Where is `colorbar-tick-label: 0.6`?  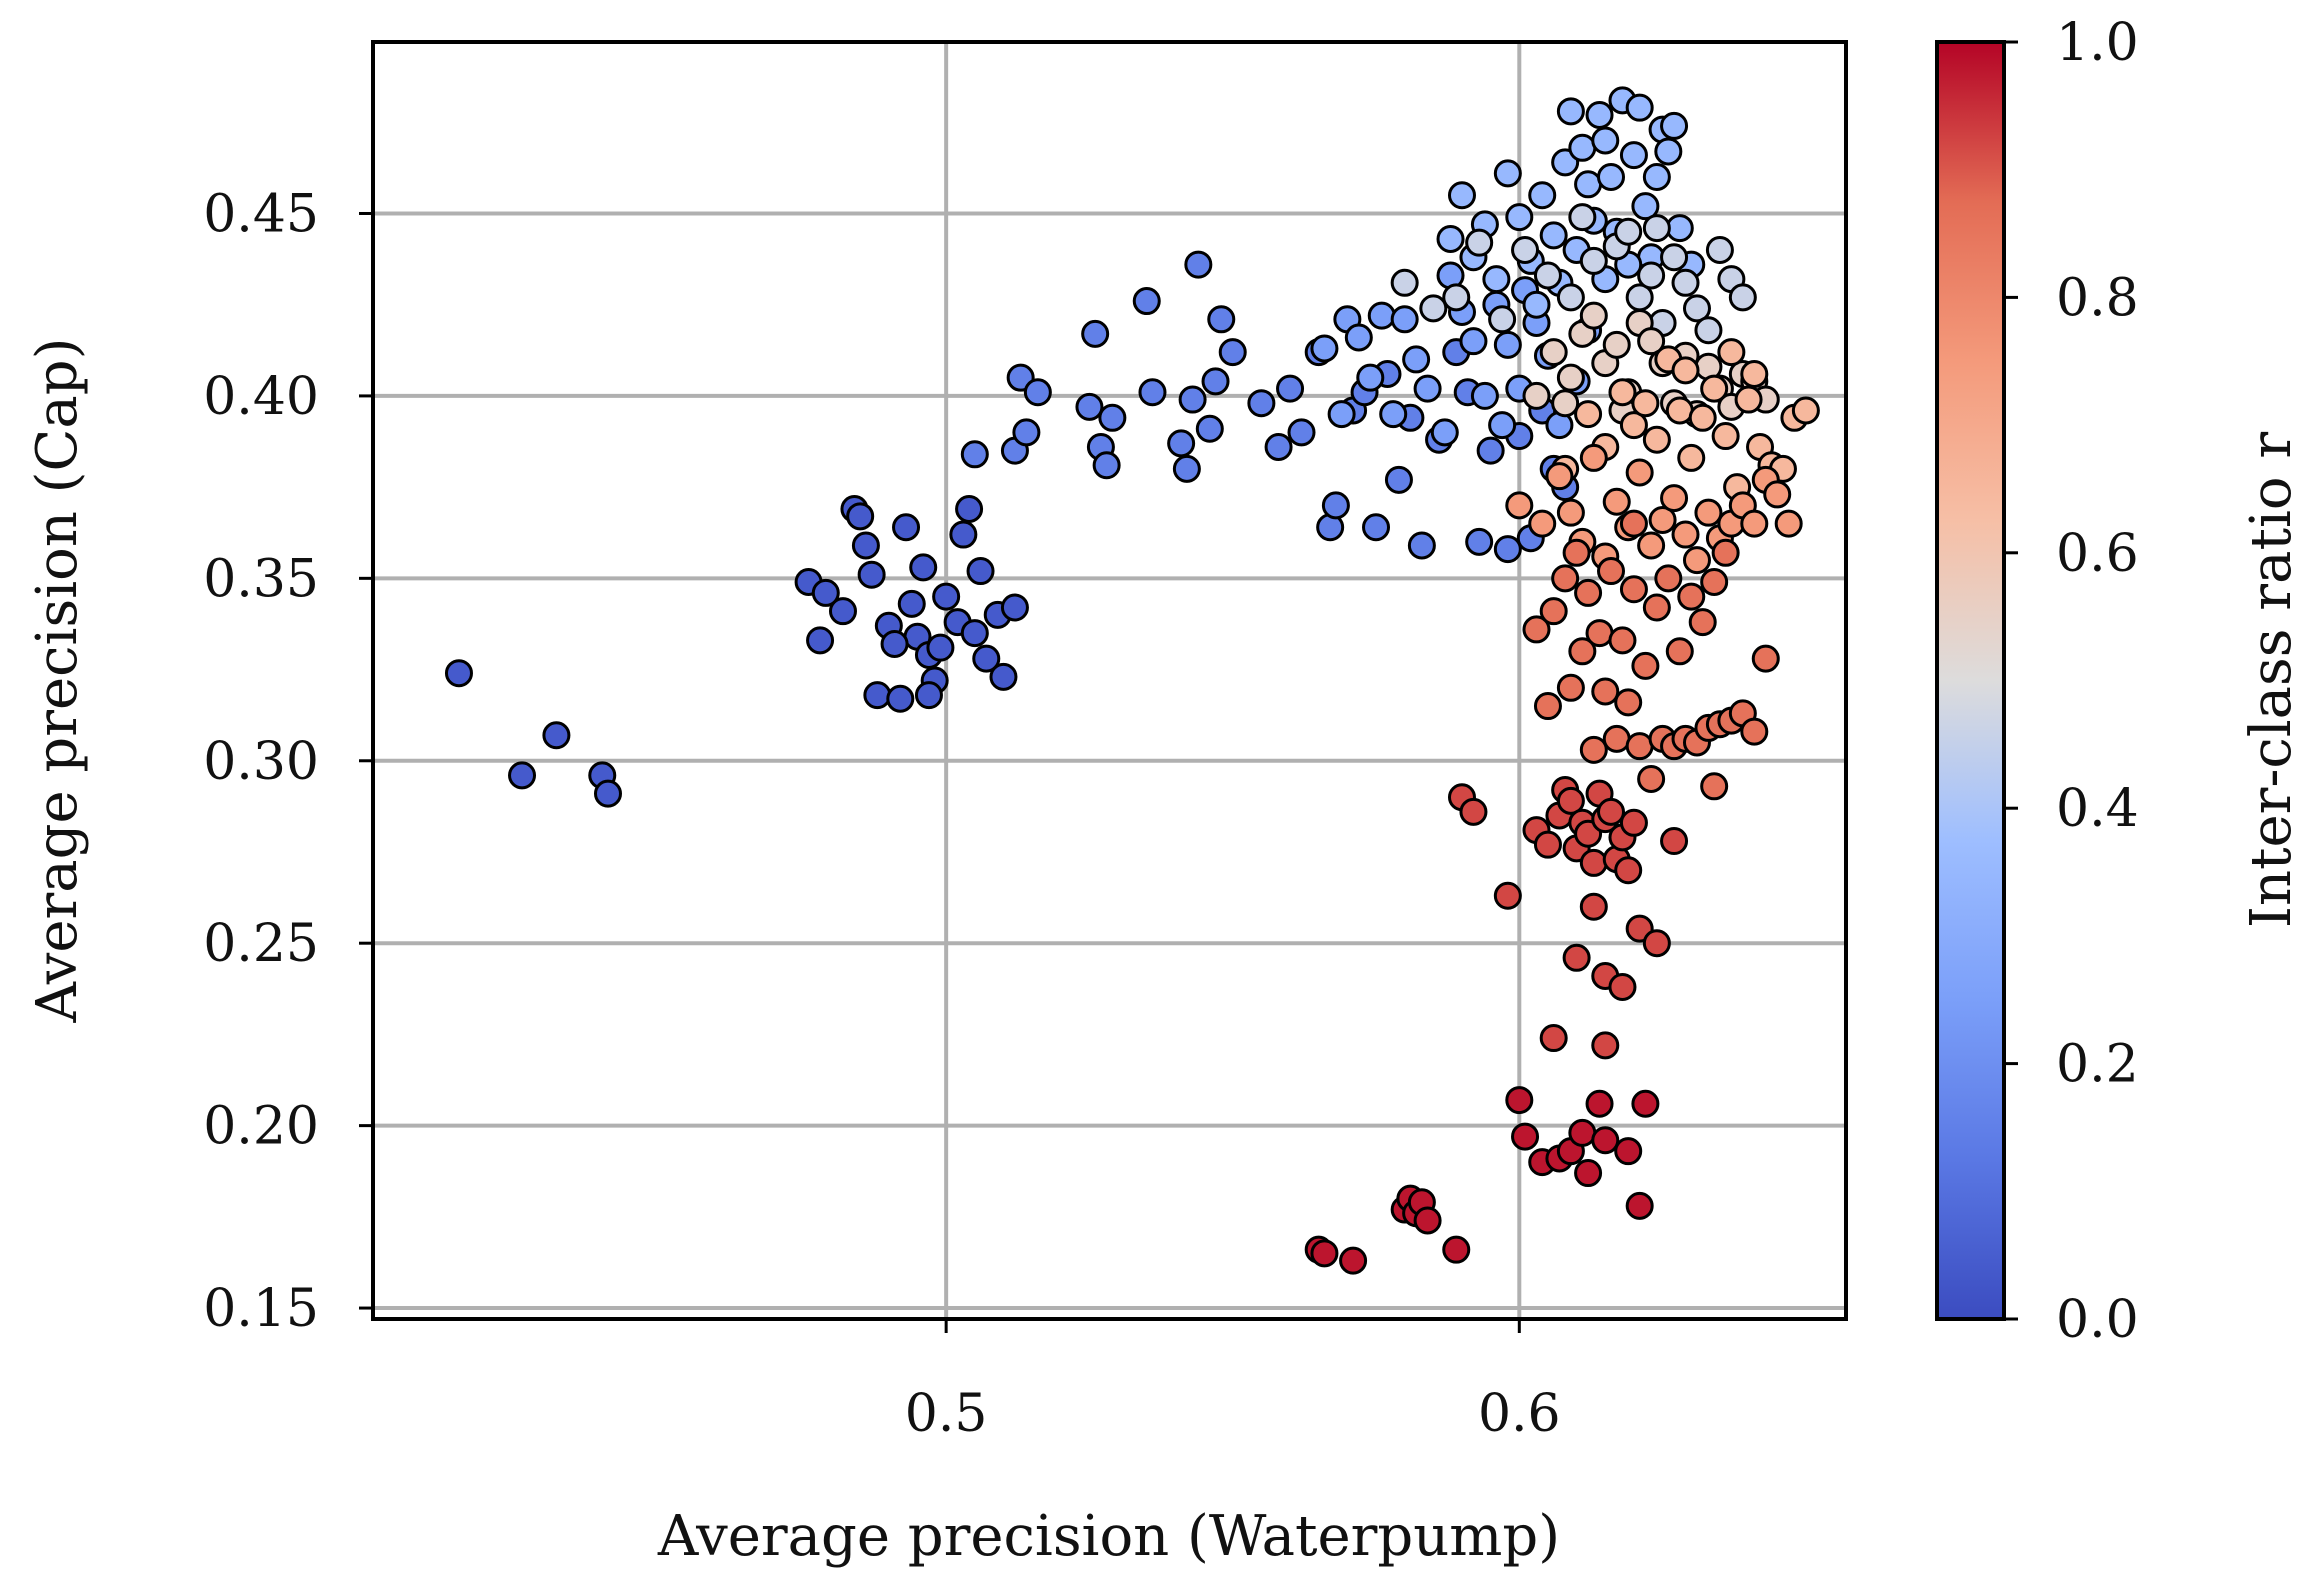 colorbar-tick-label: 0.6 is located at coordinates (2097, 554).